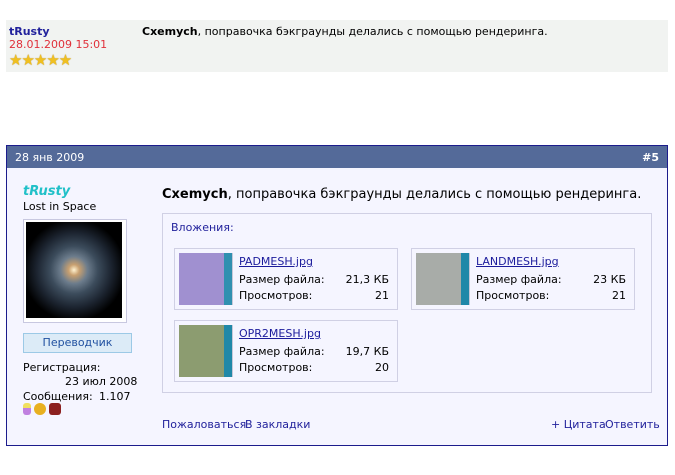 The height and width of the screenshot is (475, 675). I want to click on views-value: 20, so click(382, 367).